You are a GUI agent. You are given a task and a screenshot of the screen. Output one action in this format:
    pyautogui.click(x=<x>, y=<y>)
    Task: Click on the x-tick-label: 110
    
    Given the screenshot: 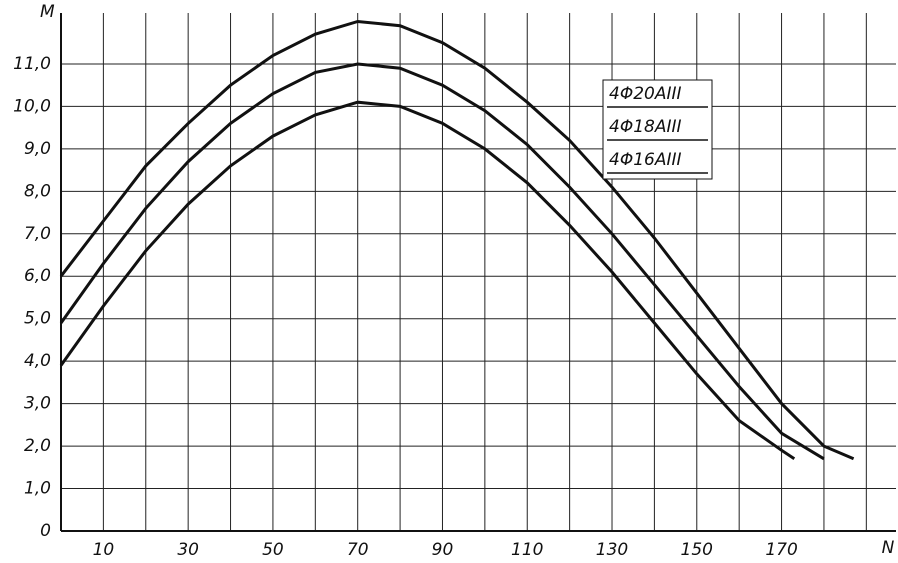 What is the action you would take?
    pyautogui.click(x=527, y=550)
    